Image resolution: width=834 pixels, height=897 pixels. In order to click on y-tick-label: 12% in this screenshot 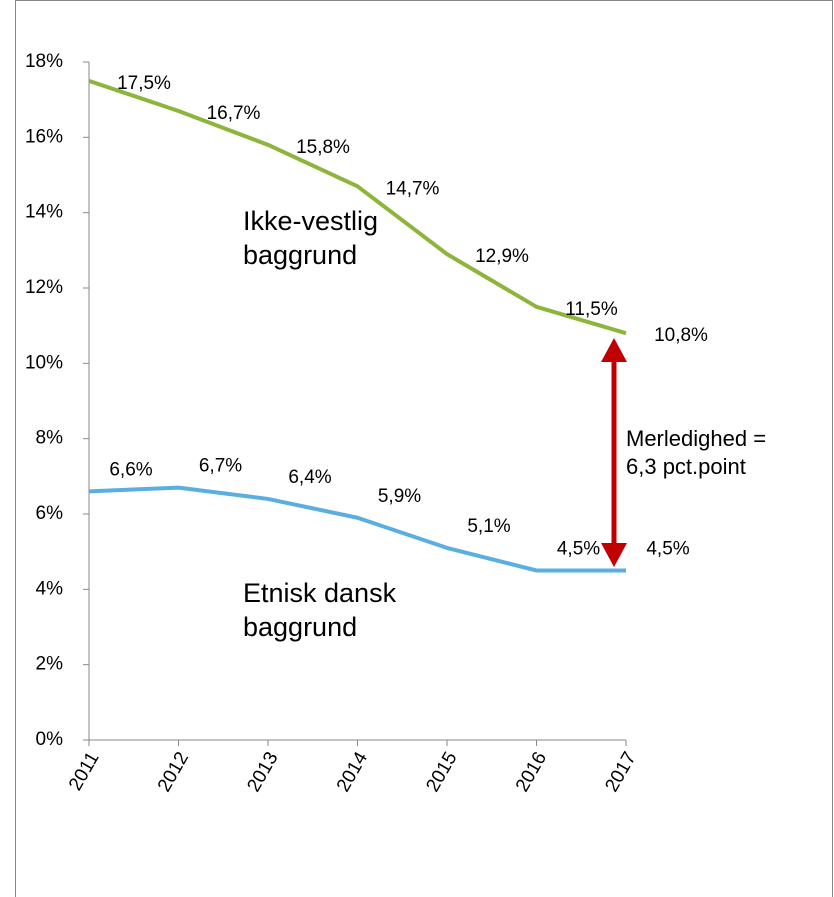, I will do `click(44, 287)`.